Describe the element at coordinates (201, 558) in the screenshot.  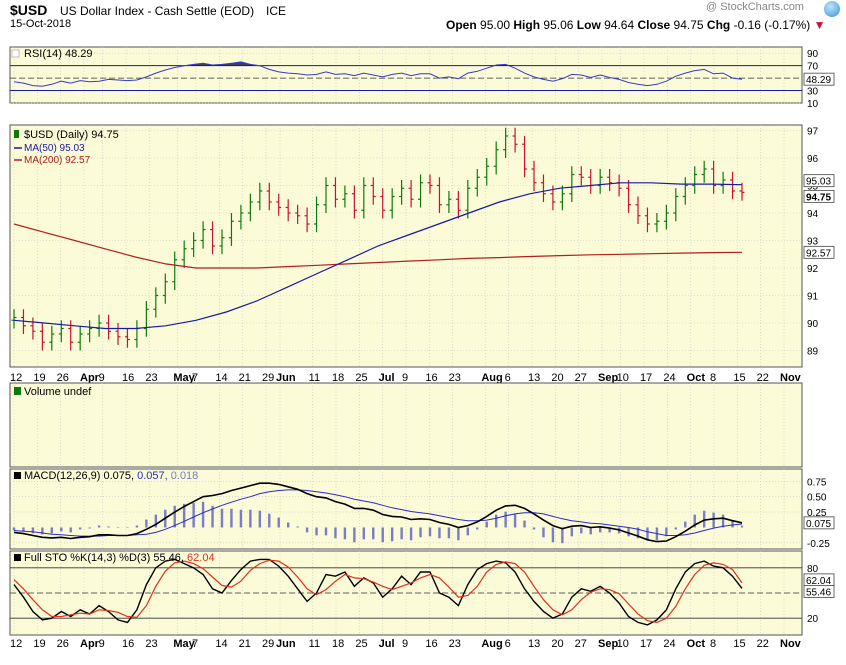
I see `stochastic-d-value: 62.04` at that location.